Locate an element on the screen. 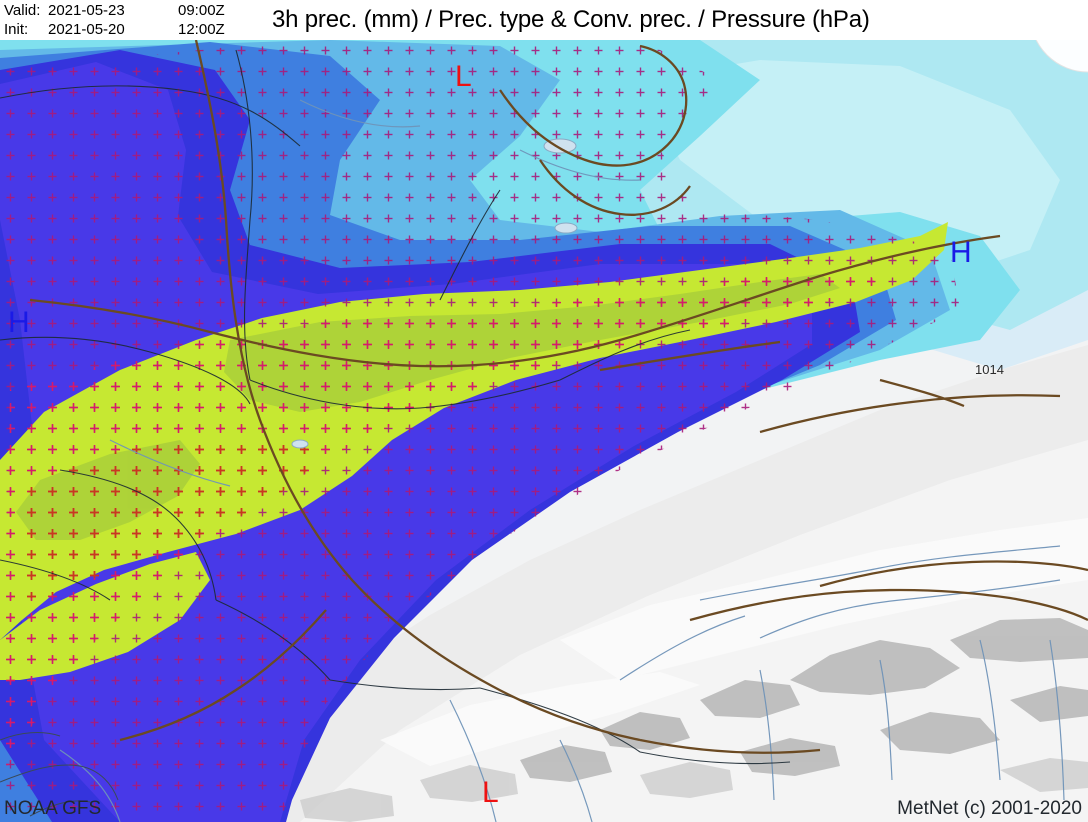  init-label: Init: is located at coordinates (16, 29).